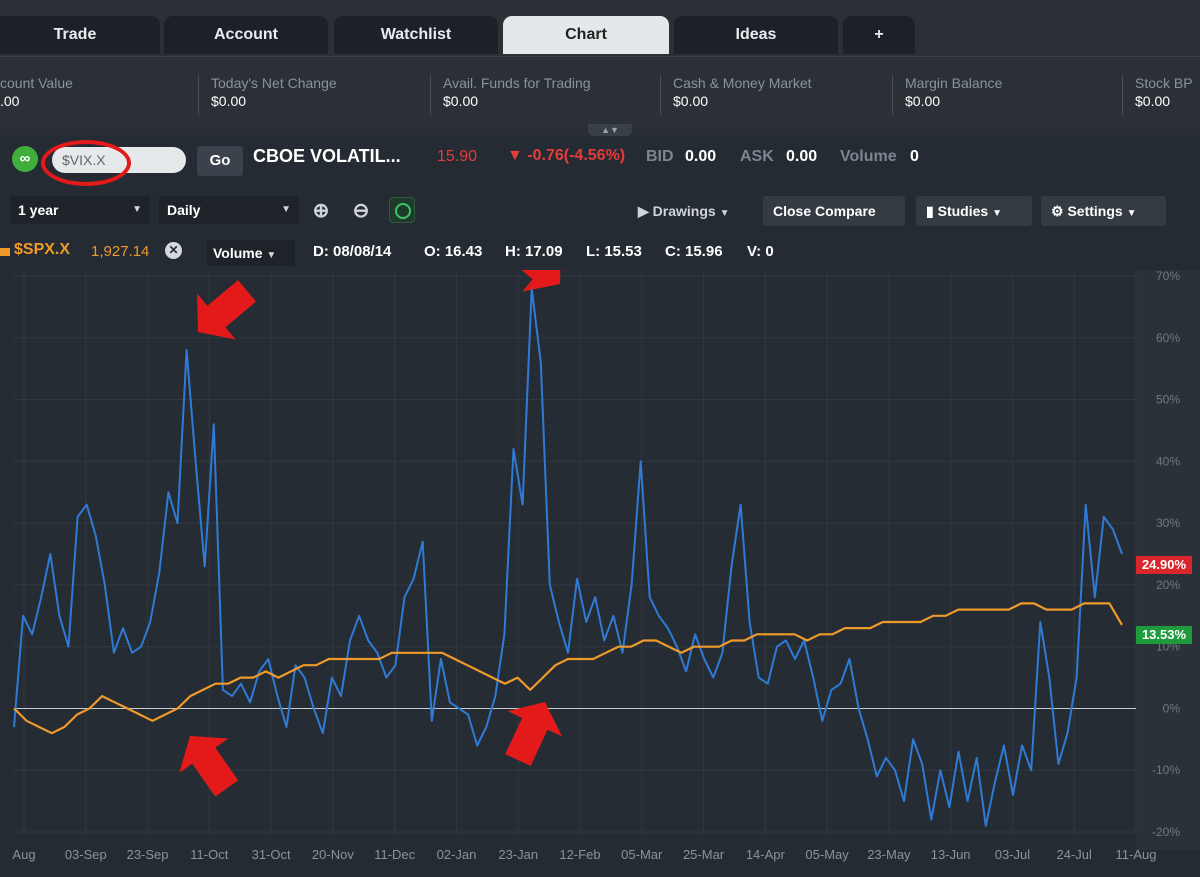  Describe the element at coordinates (1164, 565) in the screenshot. I see `vix-last-badge: 24.90%` at that location.